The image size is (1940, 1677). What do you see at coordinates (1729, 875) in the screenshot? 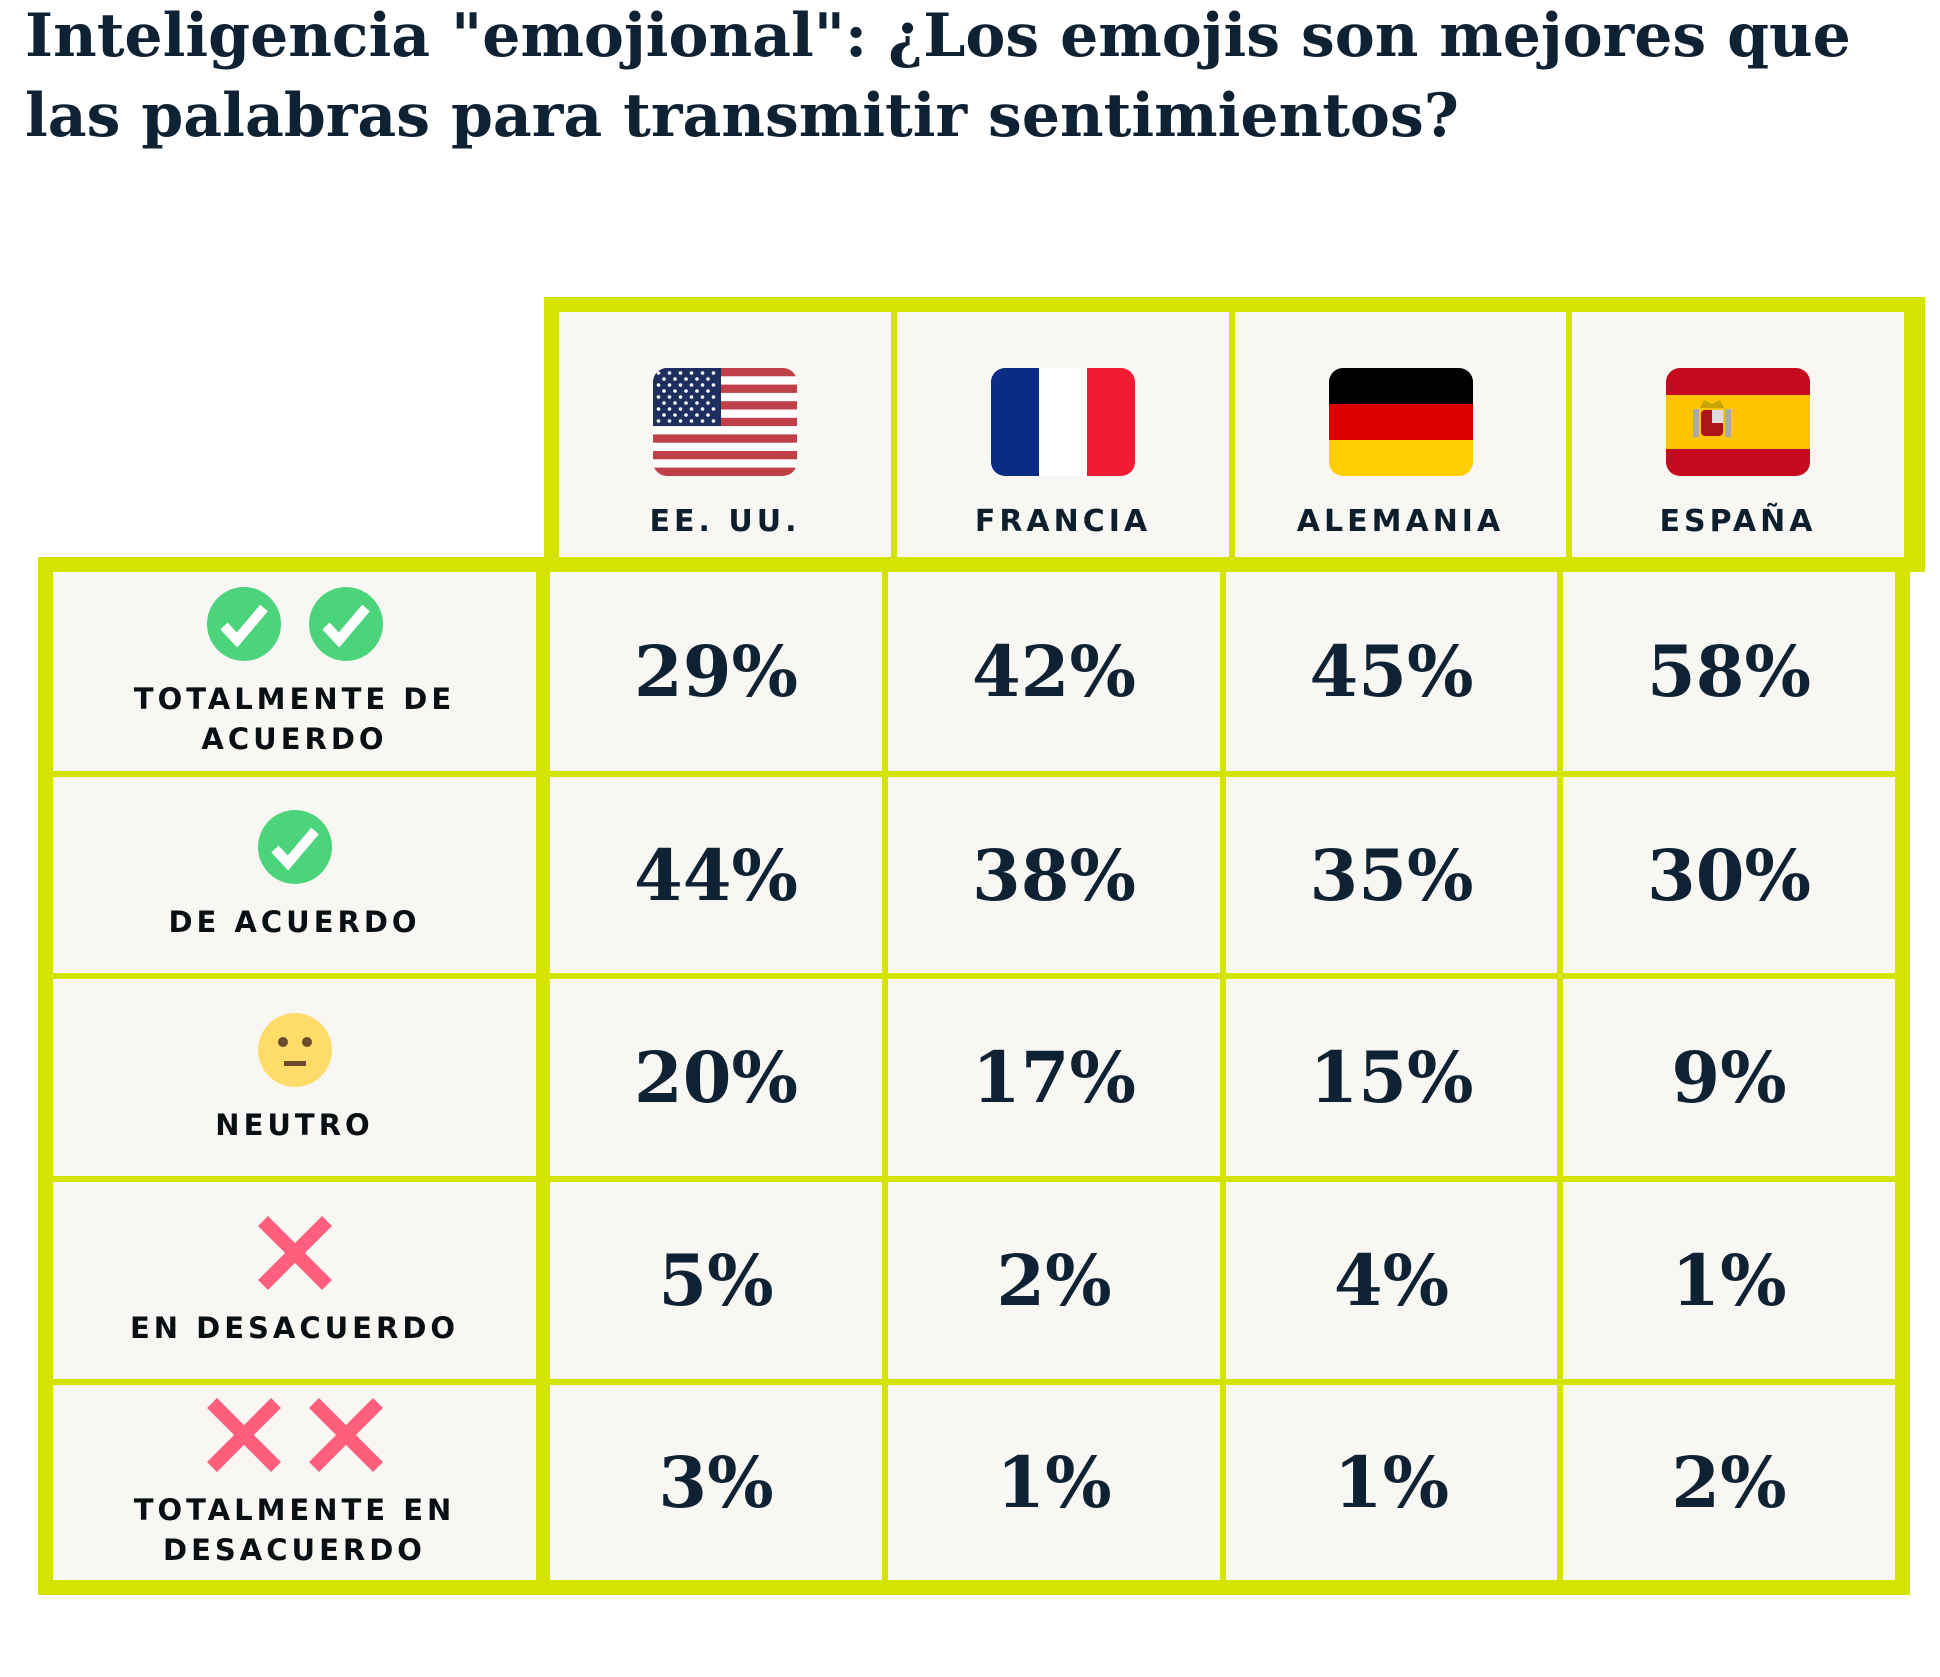
I see `value-cell: 30%` at bounding box center [1729, 875].